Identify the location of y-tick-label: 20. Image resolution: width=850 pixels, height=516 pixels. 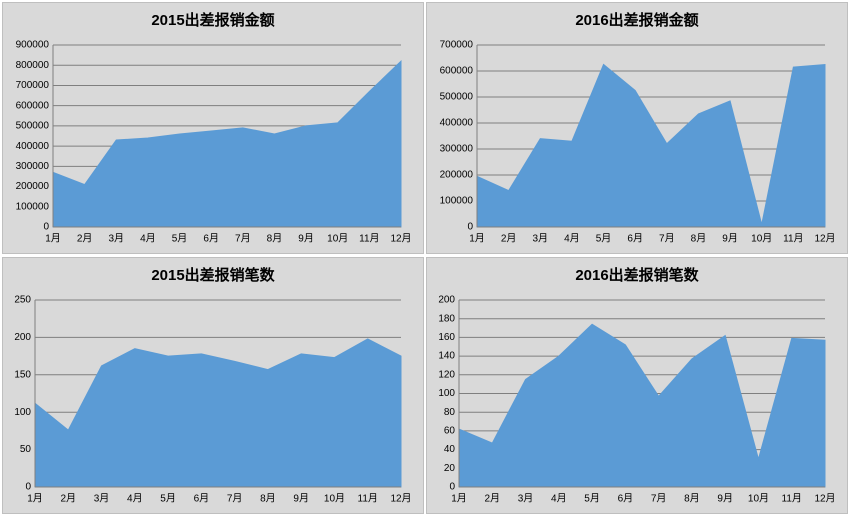
(450, 468).